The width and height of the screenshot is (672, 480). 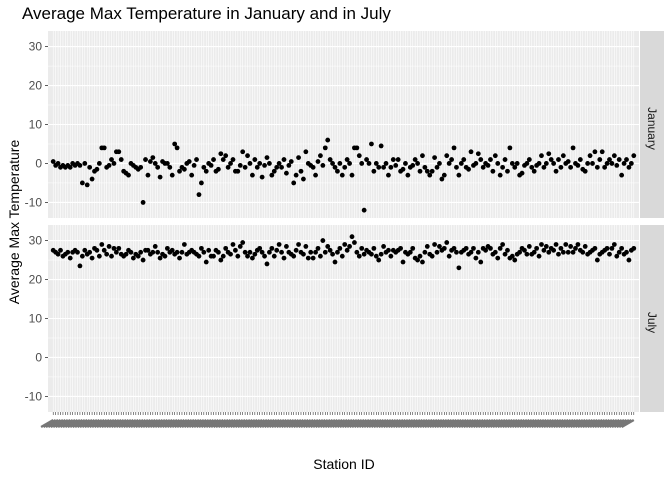 What do you see at coordinates (652, 322) in the screenshot?
I see `facet-strip-label: July` at bounding box center [652, 322].